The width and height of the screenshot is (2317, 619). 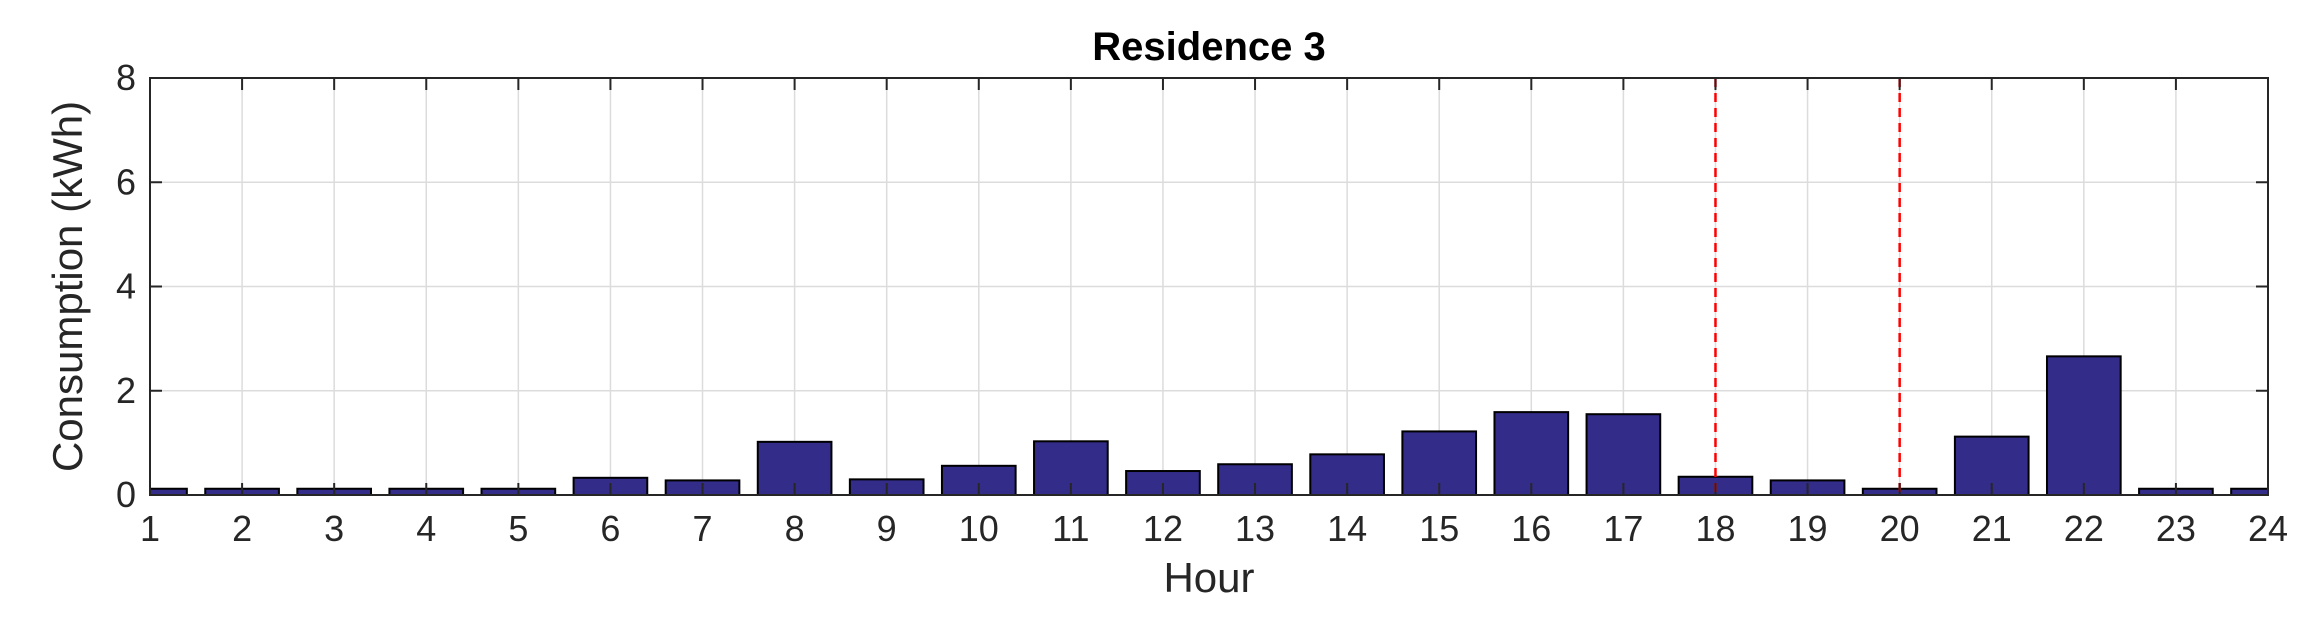 What do you see at coordinates (1531, 528) in the screenshot?
I see `x-tick-label: 16` at bounding box center [1531, 528].